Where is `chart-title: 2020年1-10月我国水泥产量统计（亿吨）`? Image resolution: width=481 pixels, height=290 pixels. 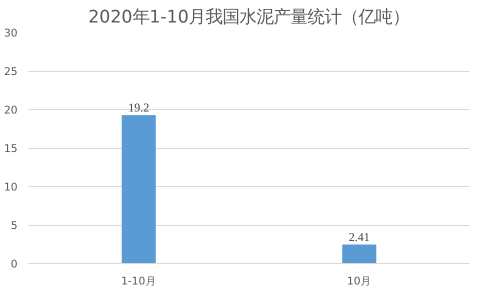 chart-title: 2020年1-10月我国水泥产量统计（亿吨） is located at coordinates (249, 18).